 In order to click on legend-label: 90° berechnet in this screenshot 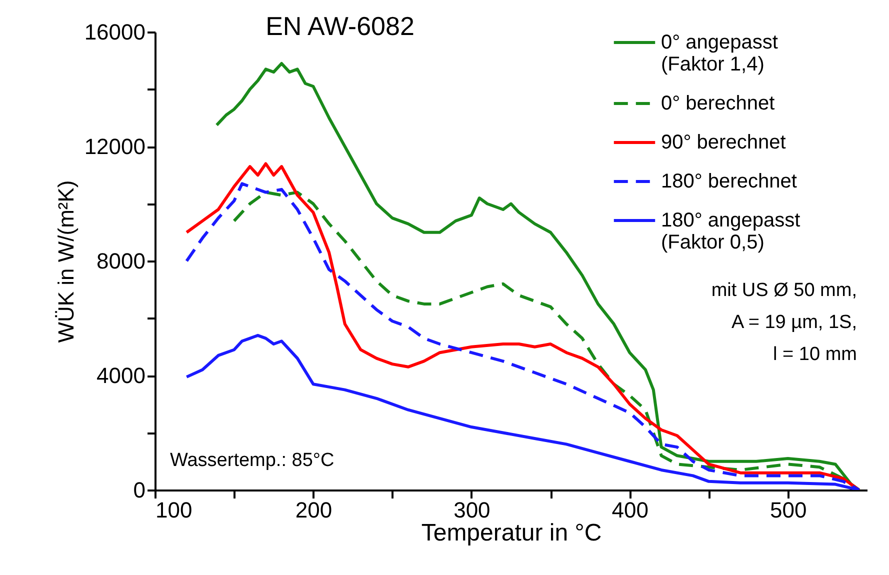, I will do `click(723, 143)`.